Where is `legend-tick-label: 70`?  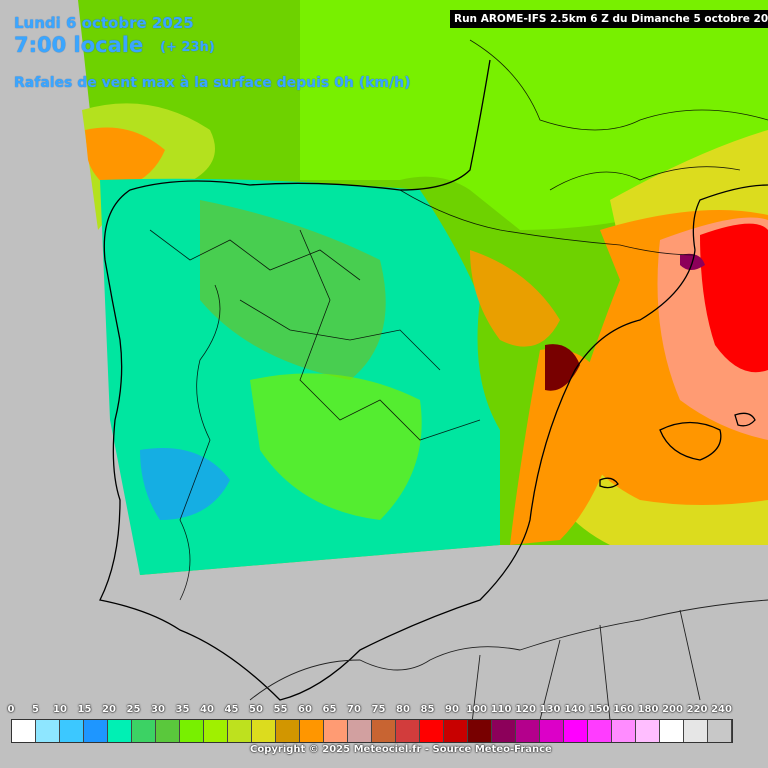
legend-tick-label: 70 is located at coordinates (354, 709).